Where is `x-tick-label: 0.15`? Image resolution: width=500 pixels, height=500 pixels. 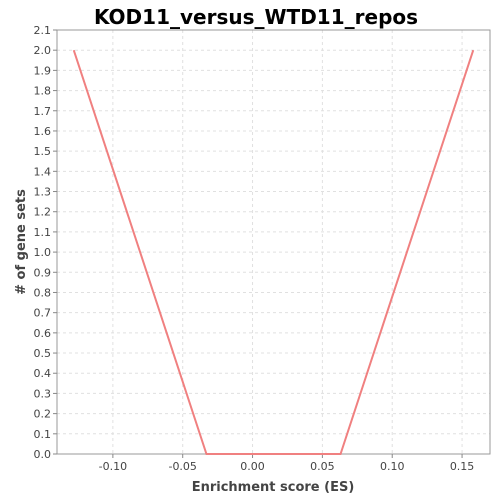
x-tick-label: 0.15 is located at coordinates (462, 466).